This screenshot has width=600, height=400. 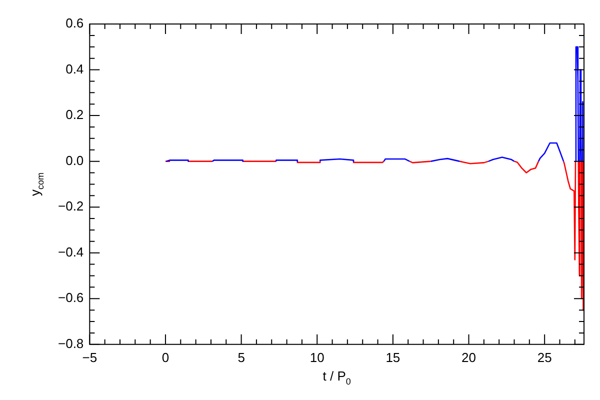 What do you see at coordinates (469, 357) in the screenshot?
I see `x-tick-label: 20` at bounding box center [469, 357].